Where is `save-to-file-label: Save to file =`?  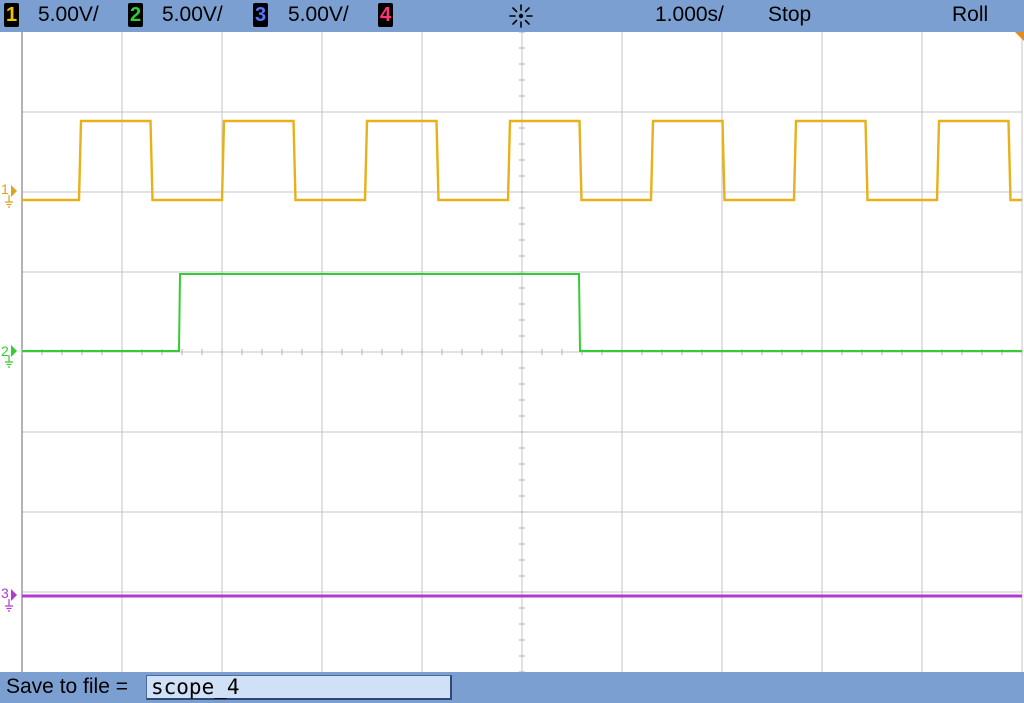
save-to-file-label: Save to file = is located at coordinates (67, 686).